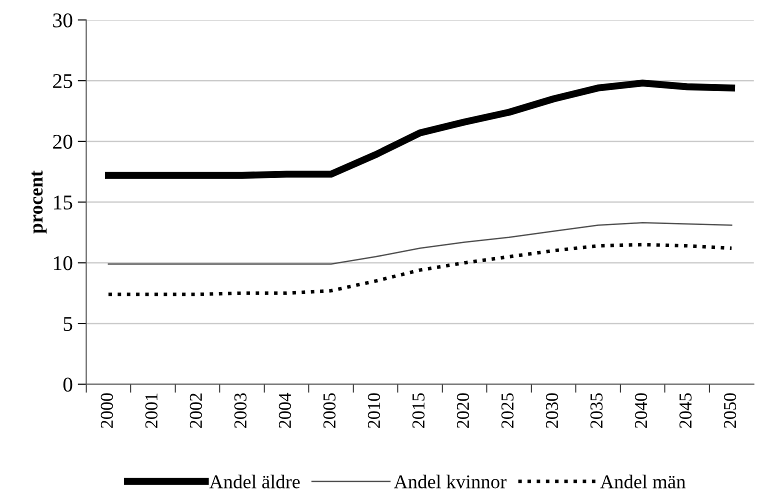 The image size is (763, 499). What do you see at coordinates (463, 410) in the screenshot?
I see `x-tick-label: 2020` at bounding box center [463, 410].